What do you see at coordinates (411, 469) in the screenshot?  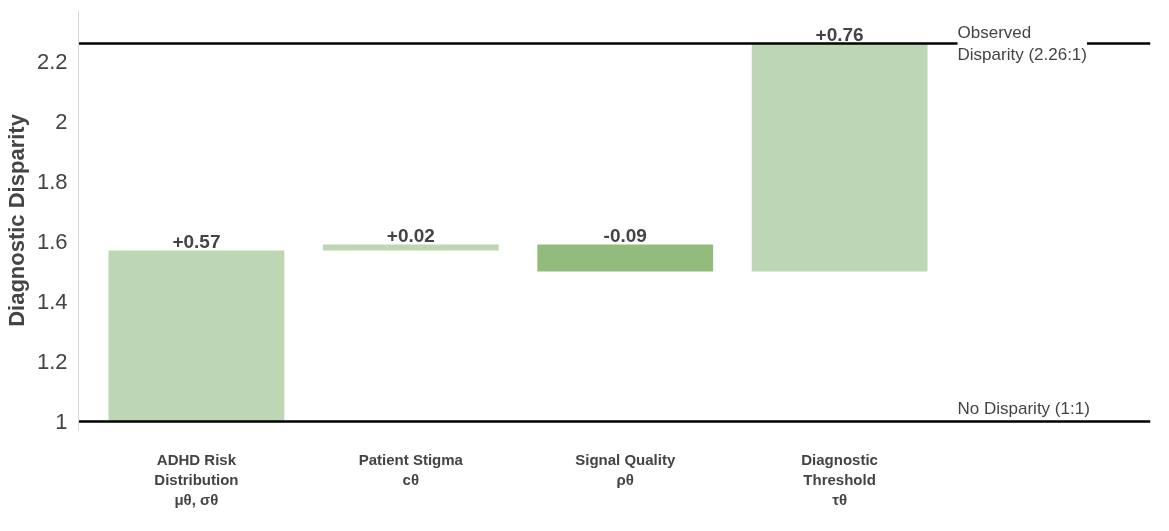 I see `x-tick-label: Patient Stigma cθ` at bounding box center [411, 469].